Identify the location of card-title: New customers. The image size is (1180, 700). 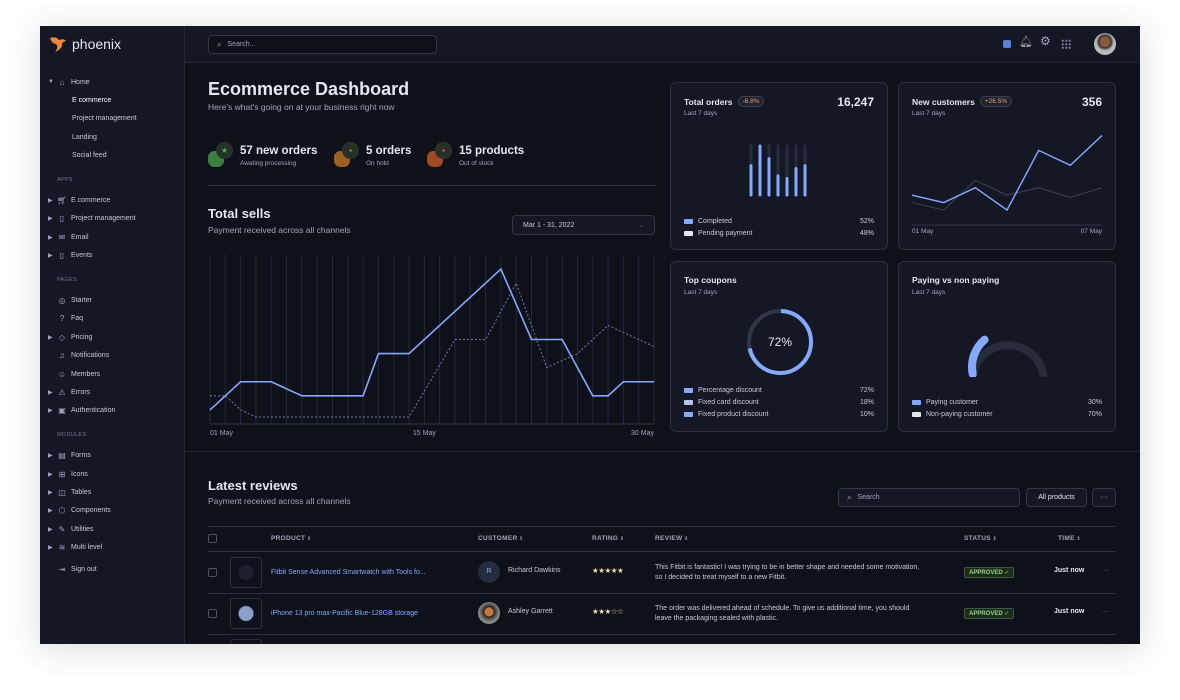
(943, 101).